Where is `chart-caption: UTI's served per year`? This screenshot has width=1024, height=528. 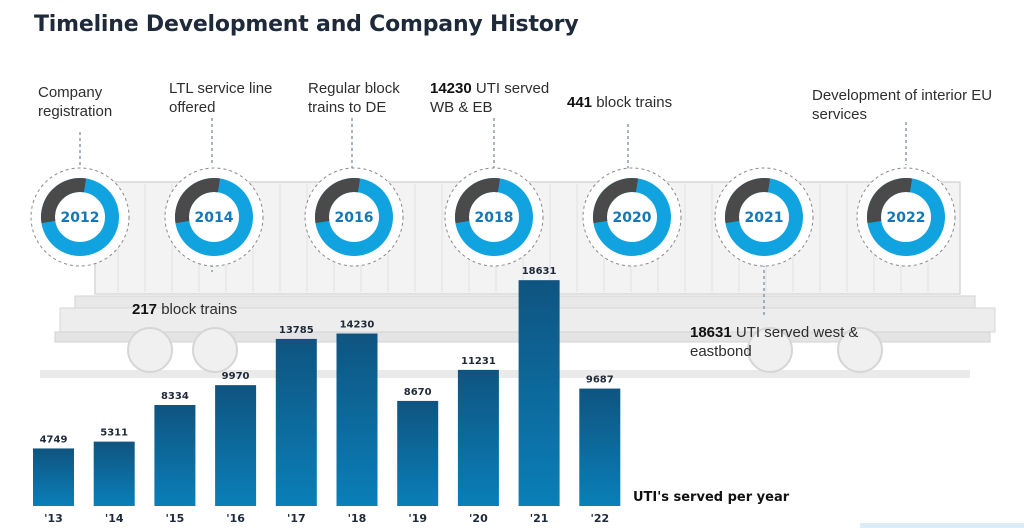 chart-caption: UTI's served per year is located at coordinates (711, 497).